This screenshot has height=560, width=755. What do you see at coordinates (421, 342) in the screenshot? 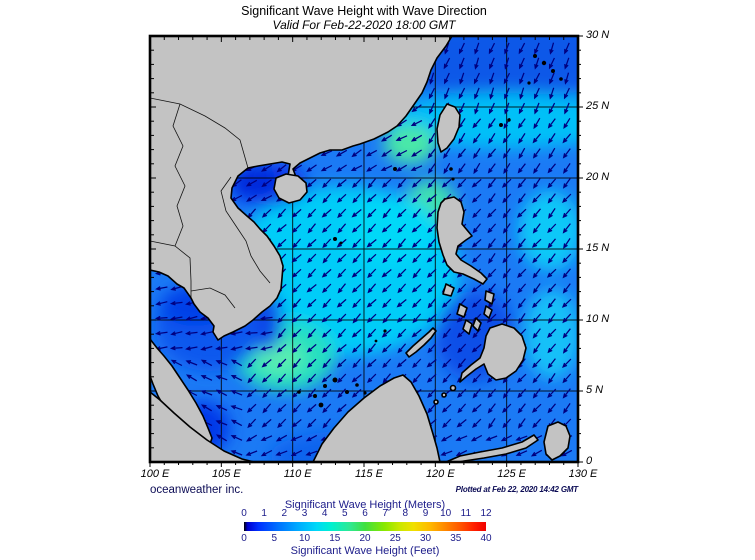
I see `land-palawan` at bounding box center [421, 342].